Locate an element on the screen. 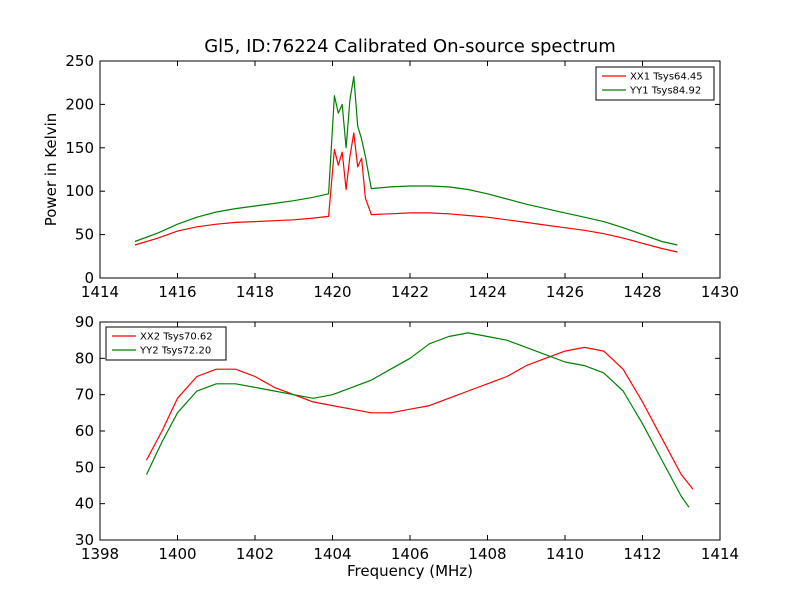 The width and height of the screenshot is (800, 600). y-tick-label: 200 is located at coordinates (79, 104).